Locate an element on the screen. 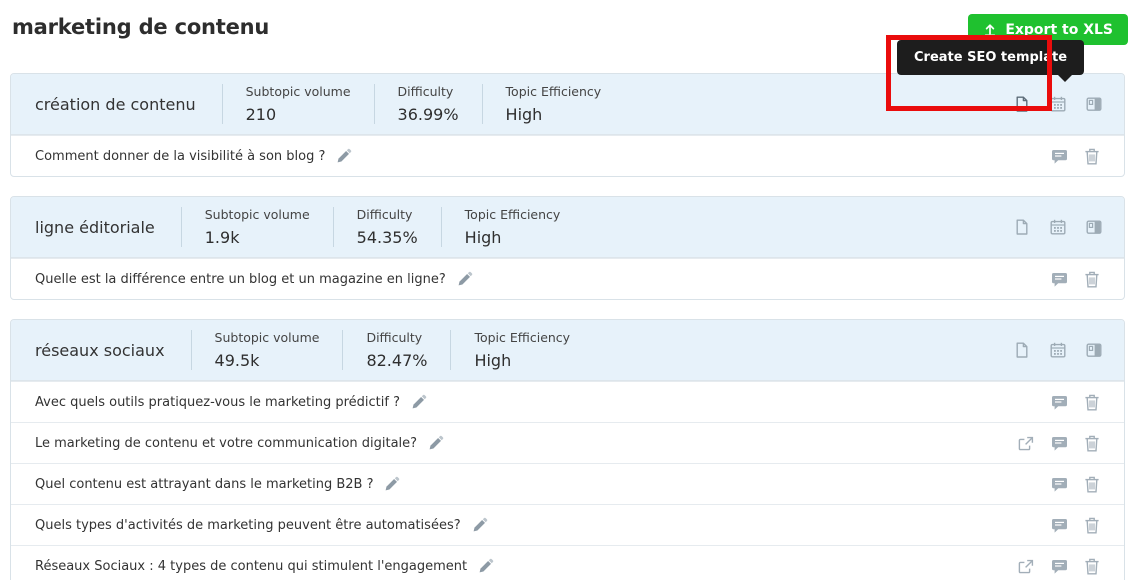 The height and width of the screenshot is (580, 1135). stat-value: 36.99% is located at coordinates (428, 114).